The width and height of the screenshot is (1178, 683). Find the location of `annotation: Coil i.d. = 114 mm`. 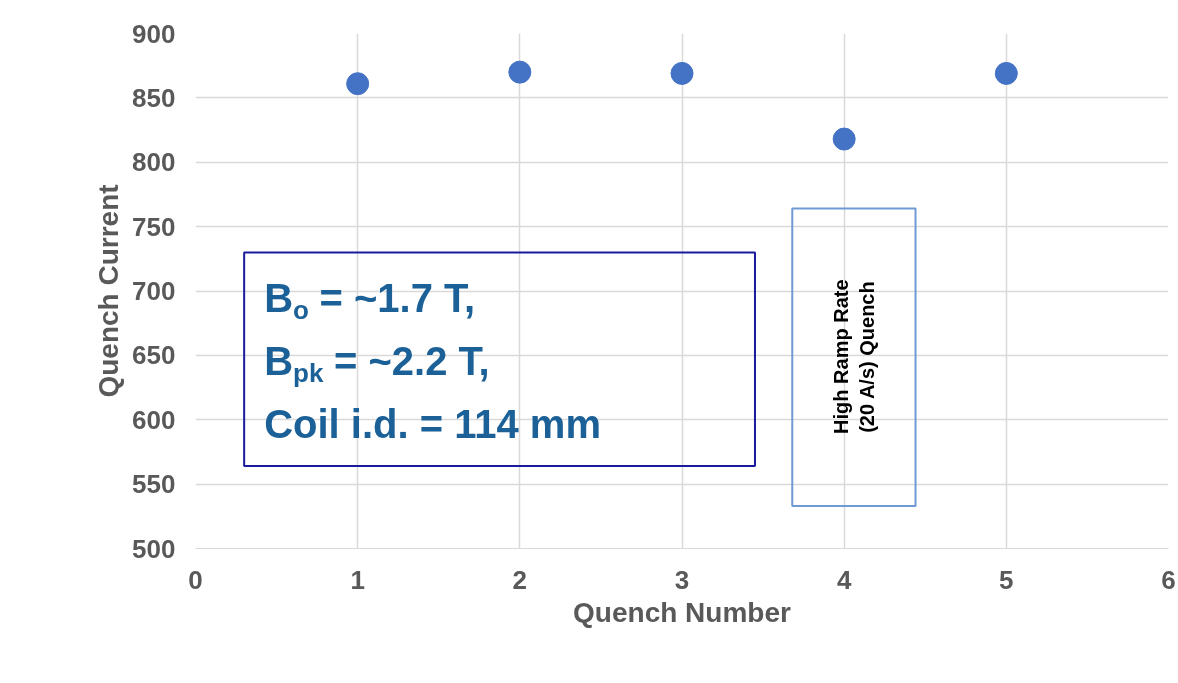

annotation: Coil i.d. = 114 mm is located at coordinates (432, 424).